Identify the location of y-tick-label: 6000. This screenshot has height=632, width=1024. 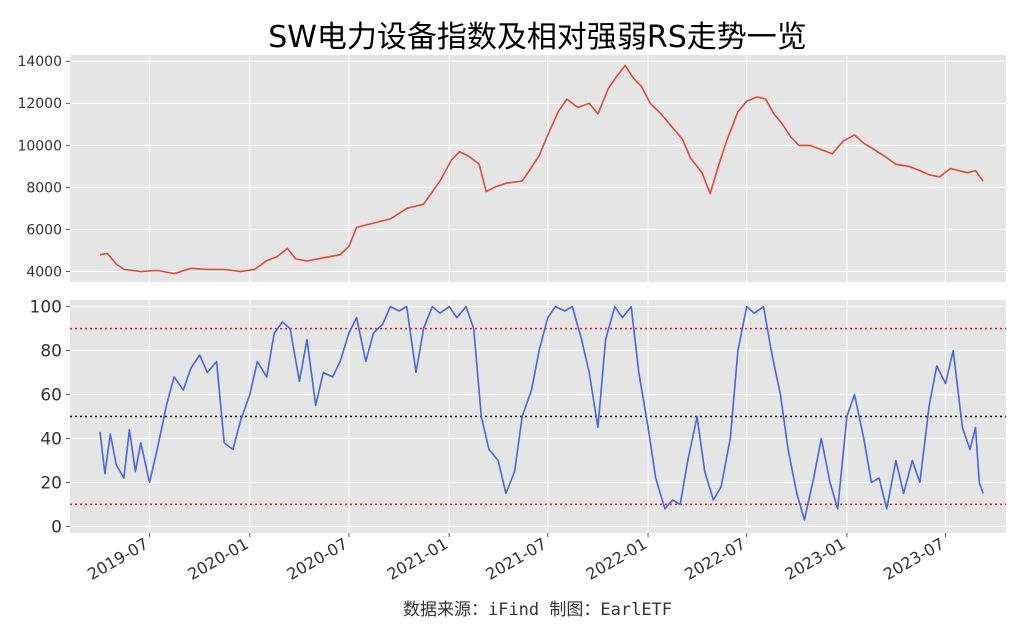
(44, 230).